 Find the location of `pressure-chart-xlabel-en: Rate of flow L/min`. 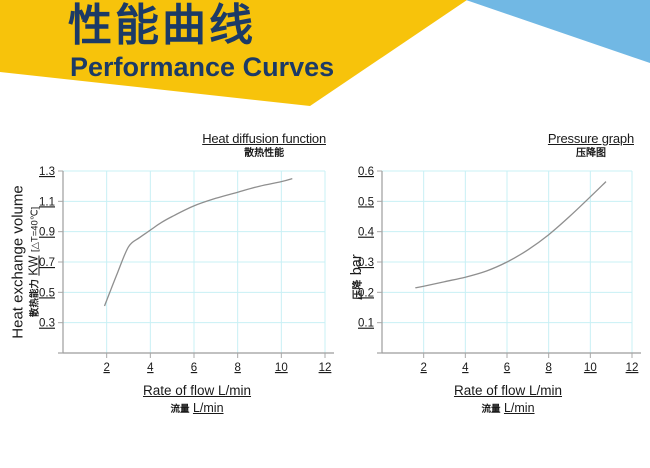

pressure-chart-xlabel-en: Rate of flow L/min is located at coordinates (508, 390).